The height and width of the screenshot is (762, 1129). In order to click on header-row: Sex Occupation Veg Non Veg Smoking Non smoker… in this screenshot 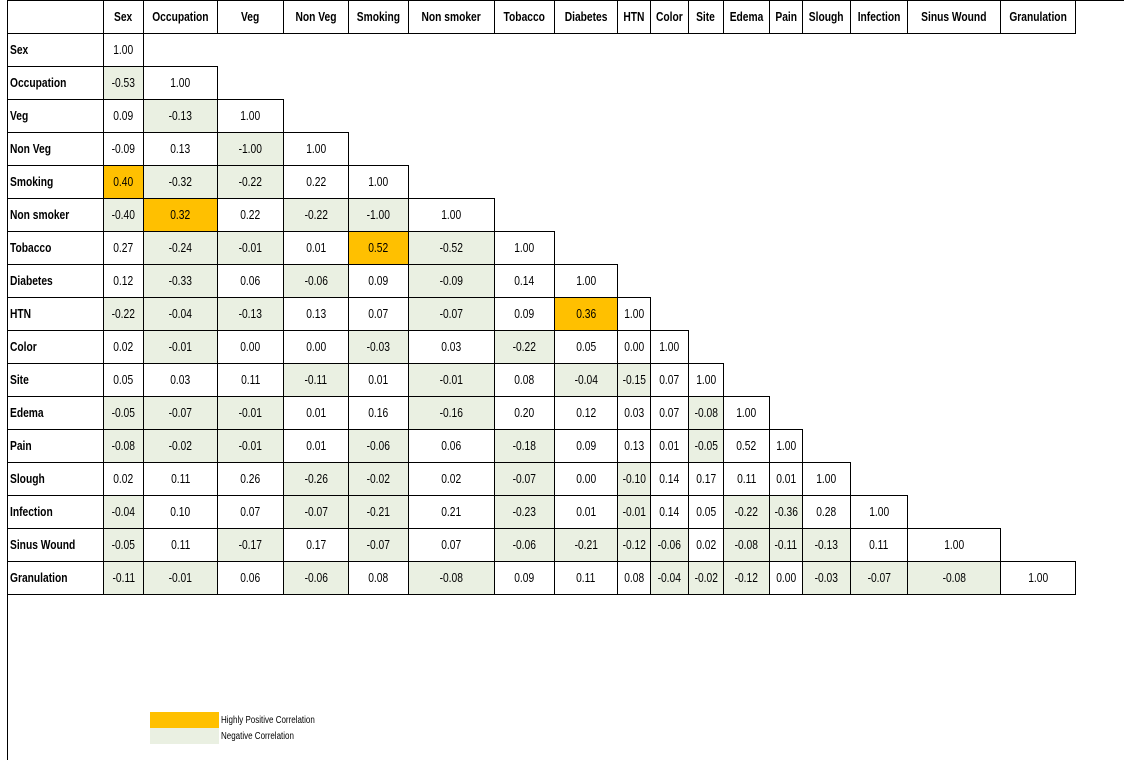, I will do `click(542, 17)`.